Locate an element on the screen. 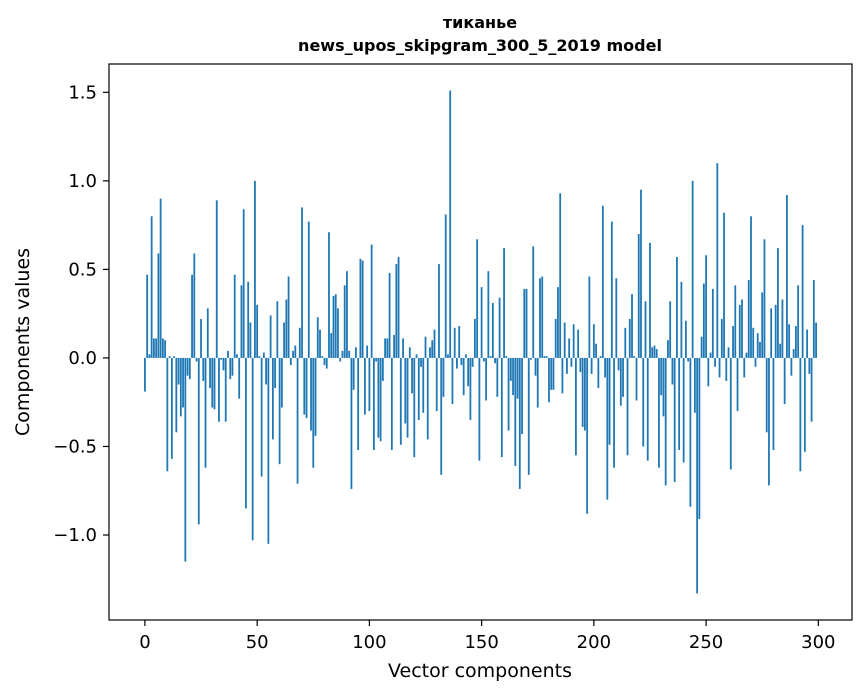 The width and height of the screenshot is (867, 696). y-tick-label: 0.5 is located at coordinates (82, 269).